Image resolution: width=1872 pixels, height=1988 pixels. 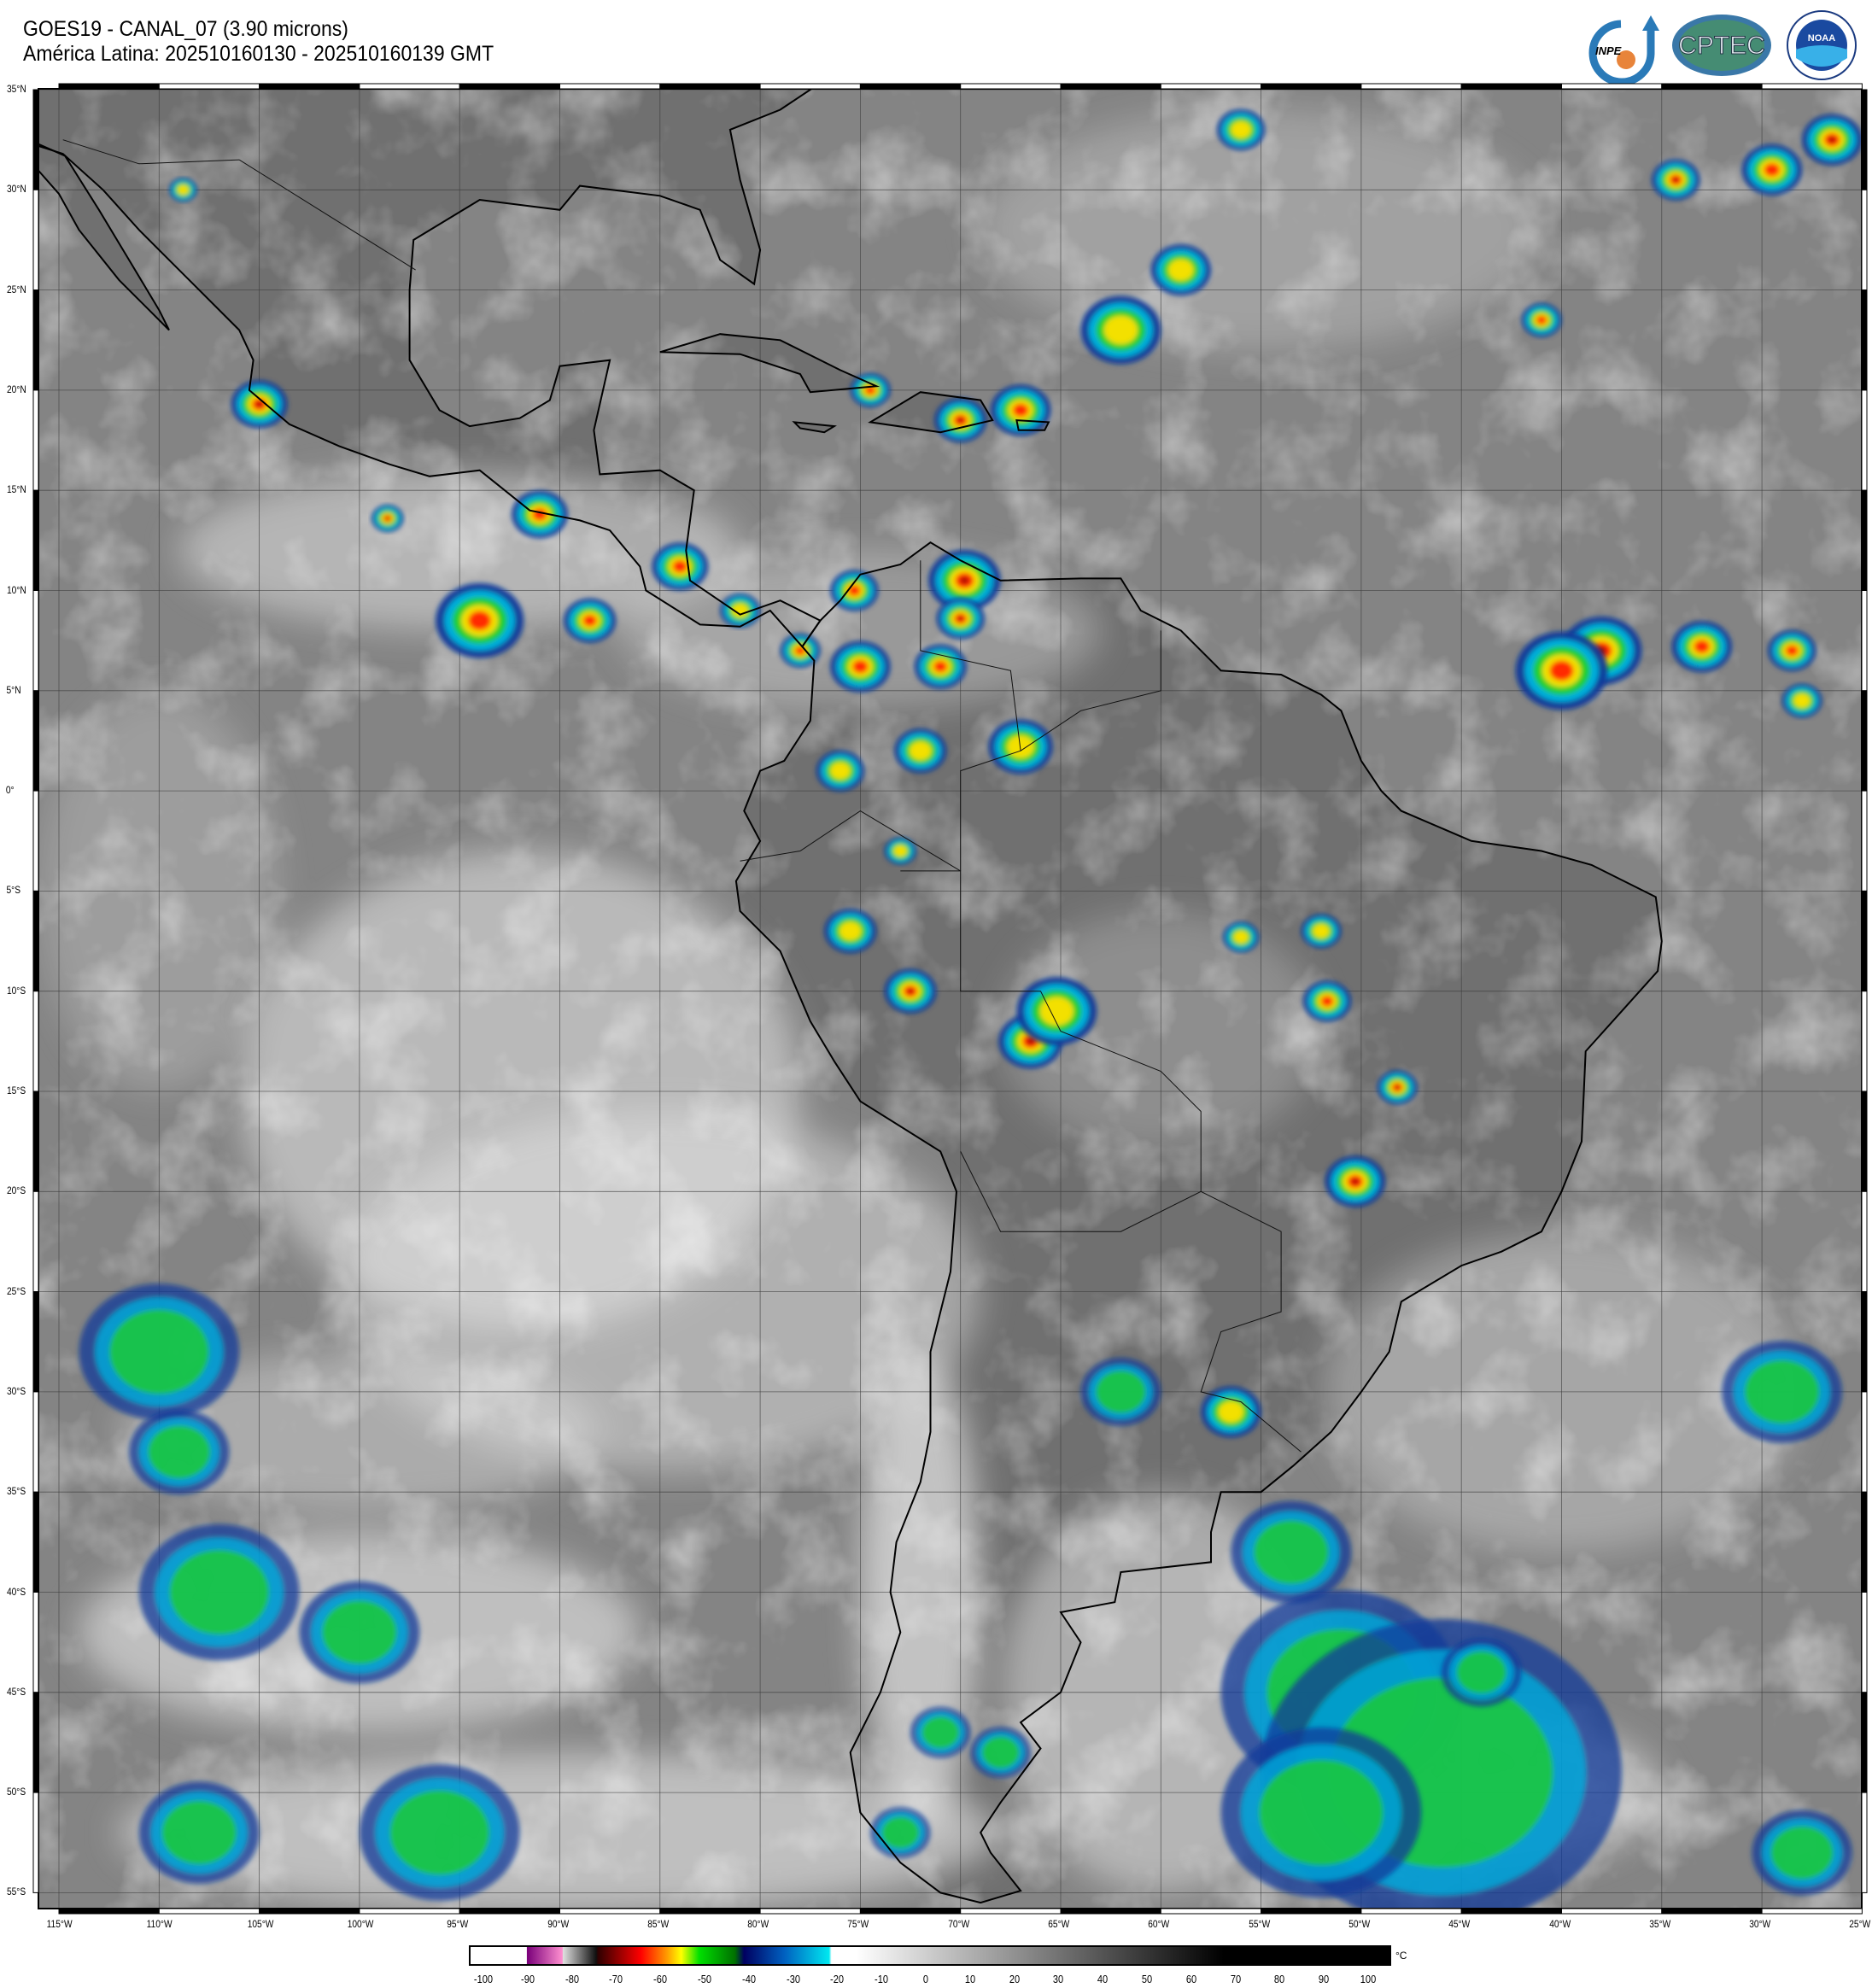 I want to click on colorbar-tick-label: -80, so click(x=572, y=1979).